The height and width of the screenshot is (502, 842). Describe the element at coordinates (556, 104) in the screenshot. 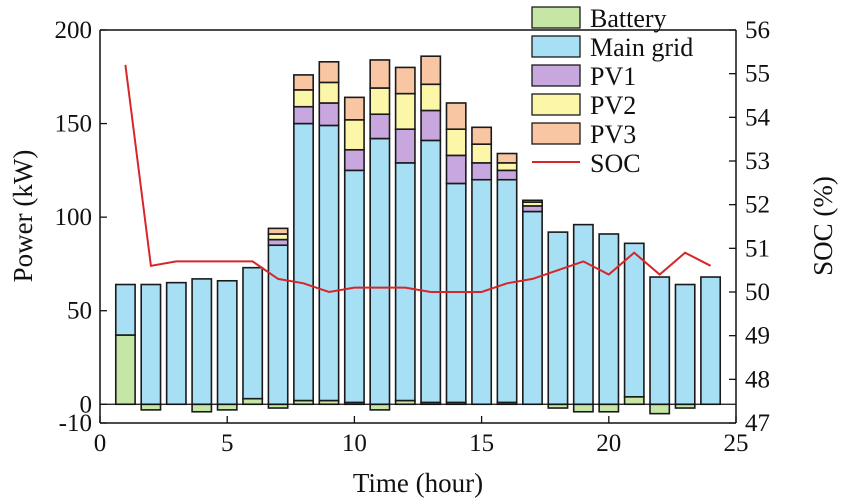

I see `legend-swatch-pv2` at that location.